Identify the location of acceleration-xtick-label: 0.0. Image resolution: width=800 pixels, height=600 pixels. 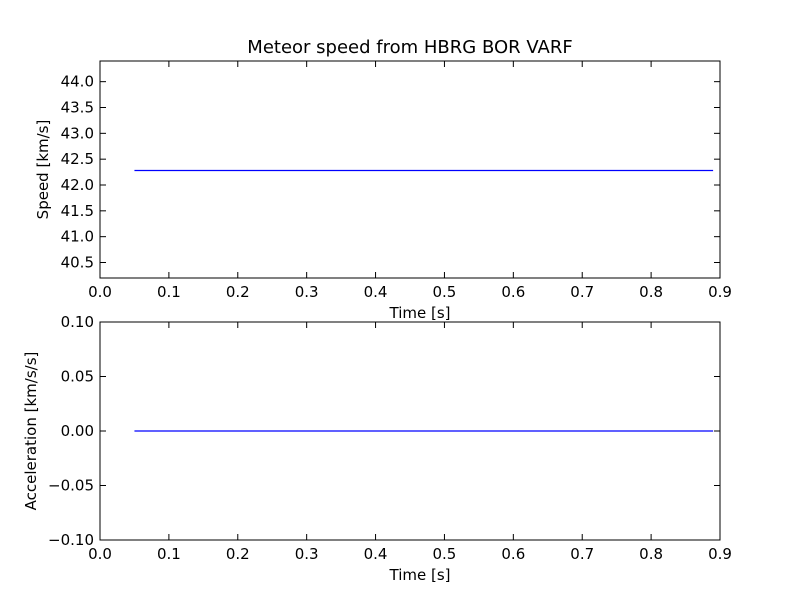
(100, 554).